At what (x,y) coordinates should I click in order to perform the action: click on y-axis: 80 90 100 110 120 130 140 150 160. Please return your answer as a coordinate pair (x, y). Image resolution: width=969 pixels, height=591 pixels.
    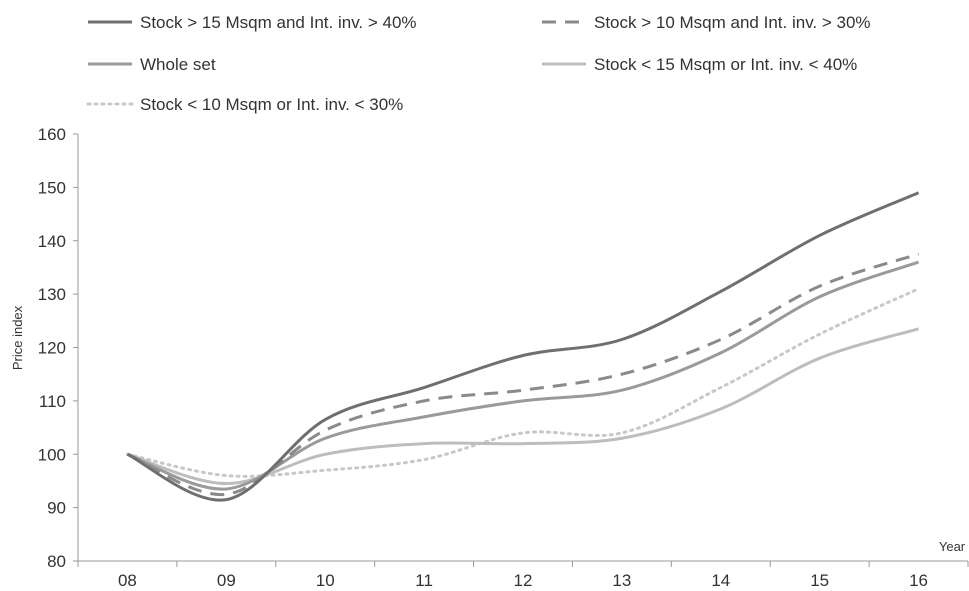
    Looking at the image, I should click on (58, 348).